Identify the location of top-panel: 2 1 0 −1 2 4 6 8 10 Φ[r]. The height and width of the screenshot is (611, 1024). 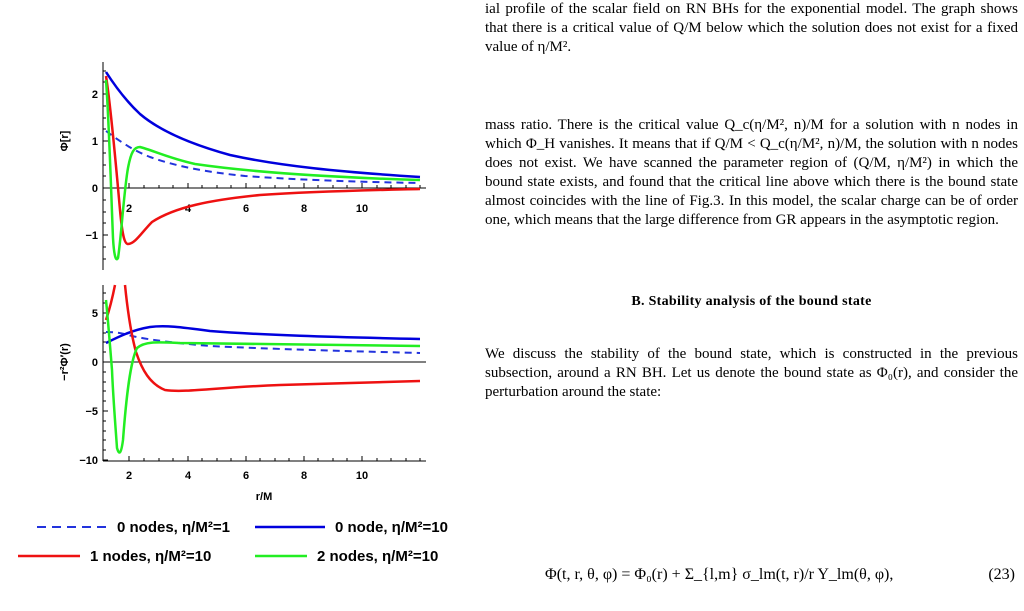
(242, 166).